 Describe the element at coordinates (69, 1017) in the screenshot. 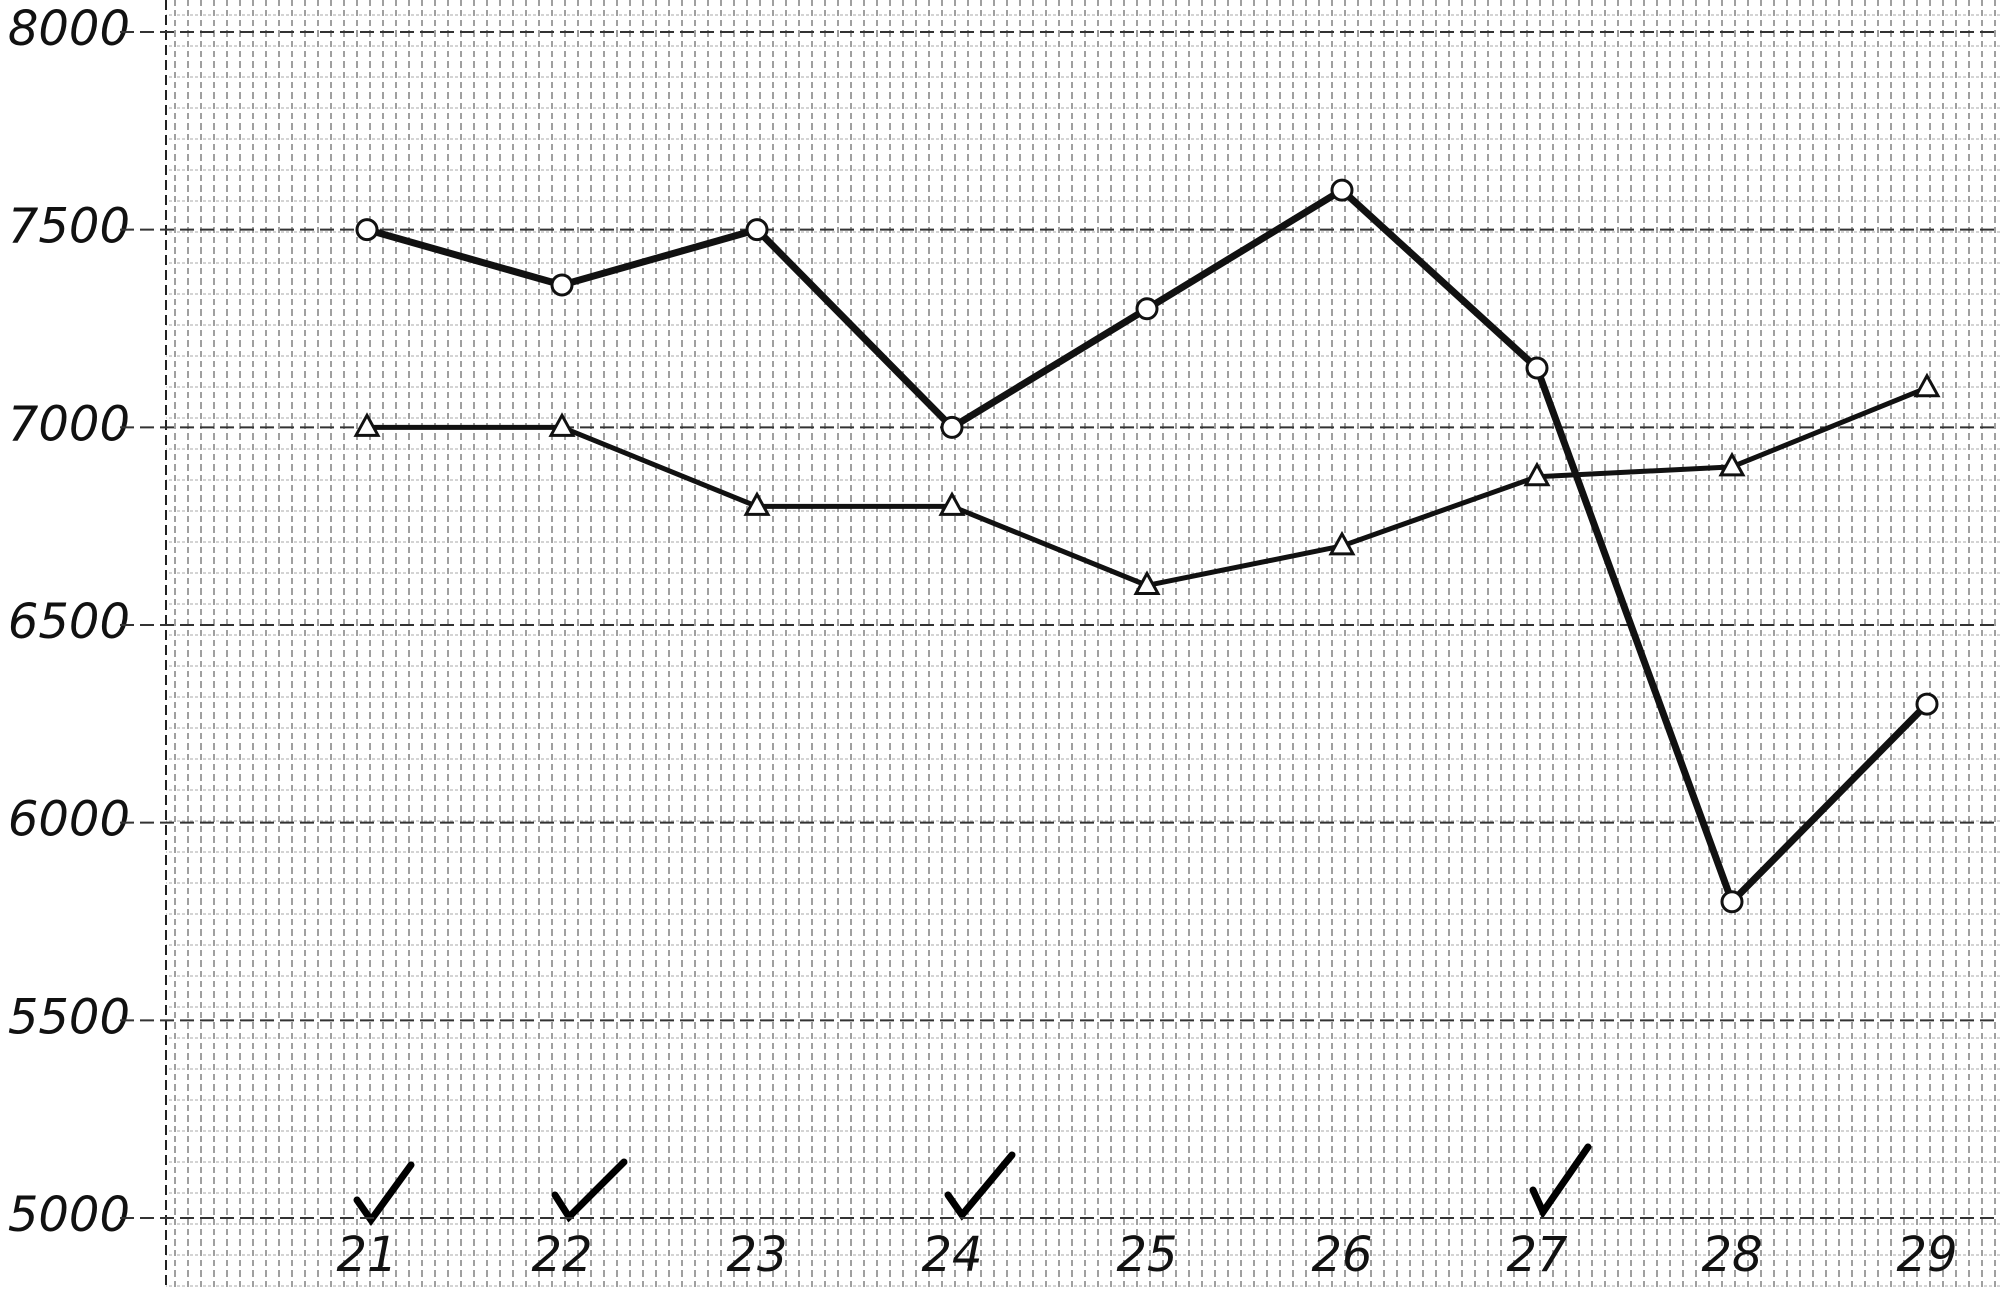

I see `y-tick-label: 5500` at that location.